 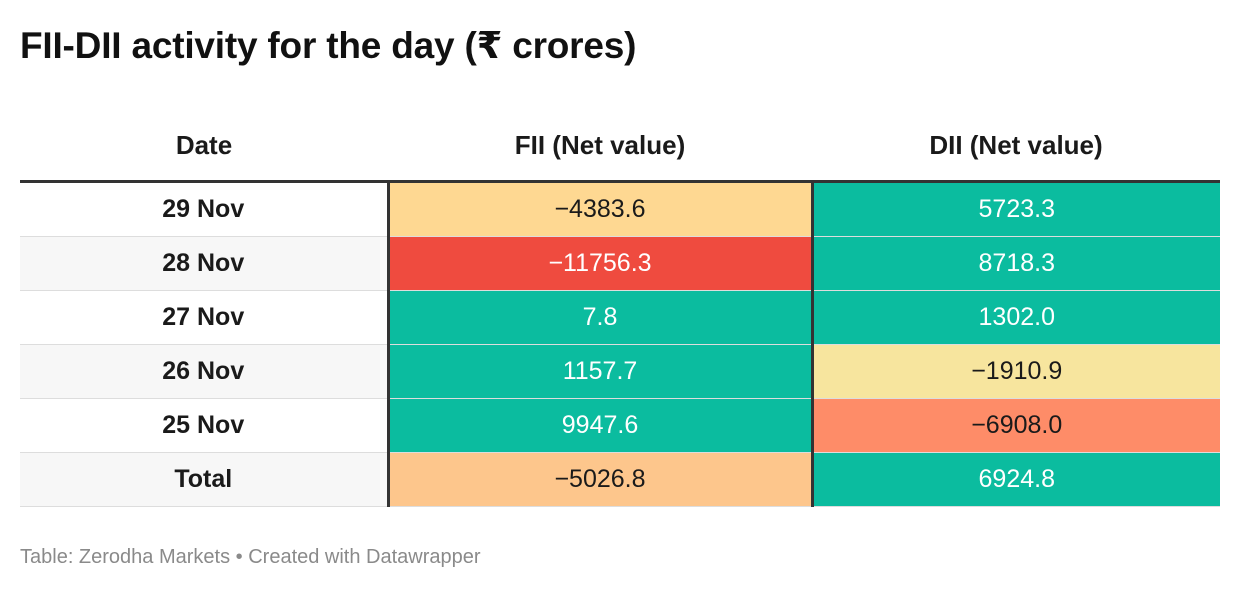 I want to click on date-cell: 29 Nov, so click(x=205, y=209).